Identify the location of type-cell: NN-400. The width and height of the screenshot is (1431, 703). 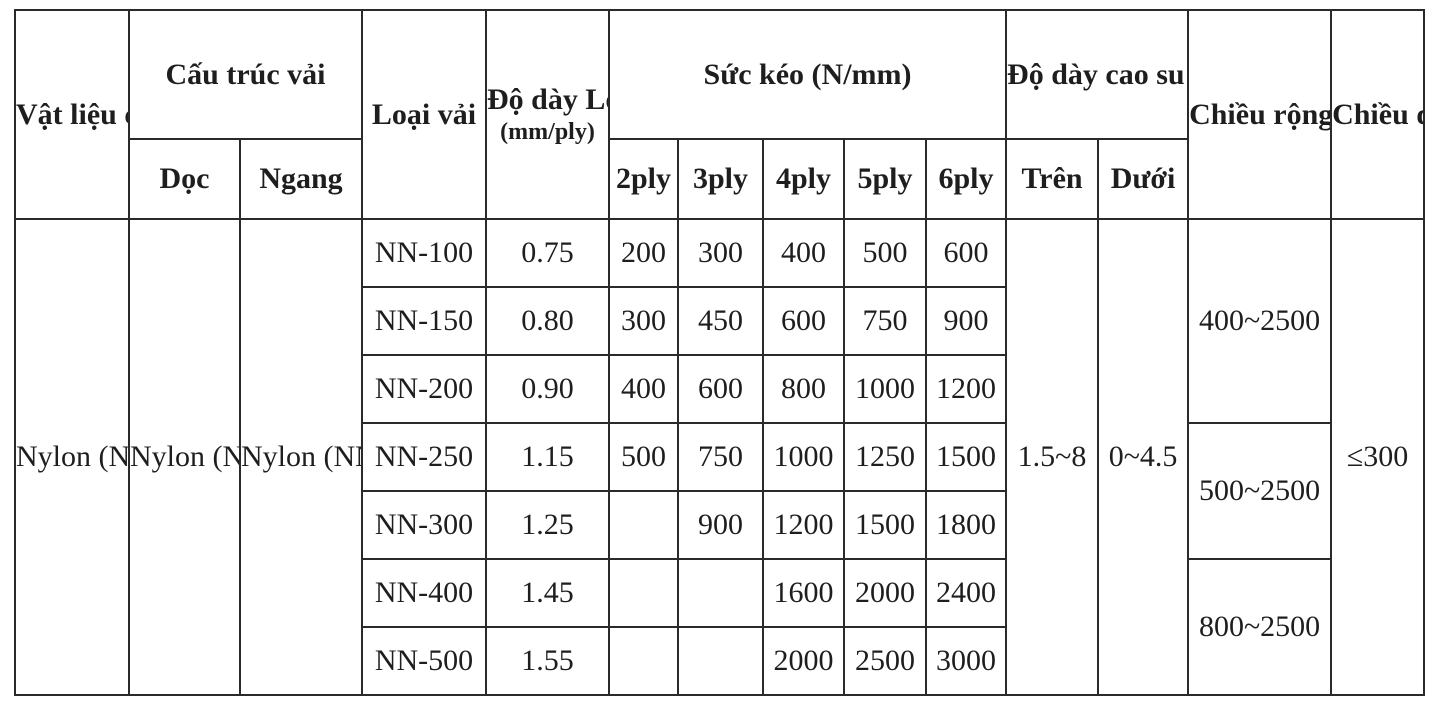
(424, 593).